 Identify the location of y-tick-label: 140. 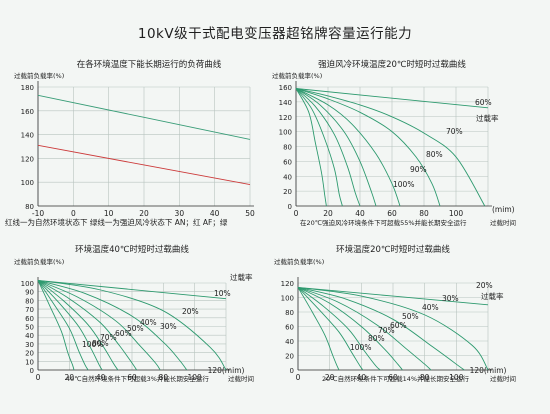
(27, 136).